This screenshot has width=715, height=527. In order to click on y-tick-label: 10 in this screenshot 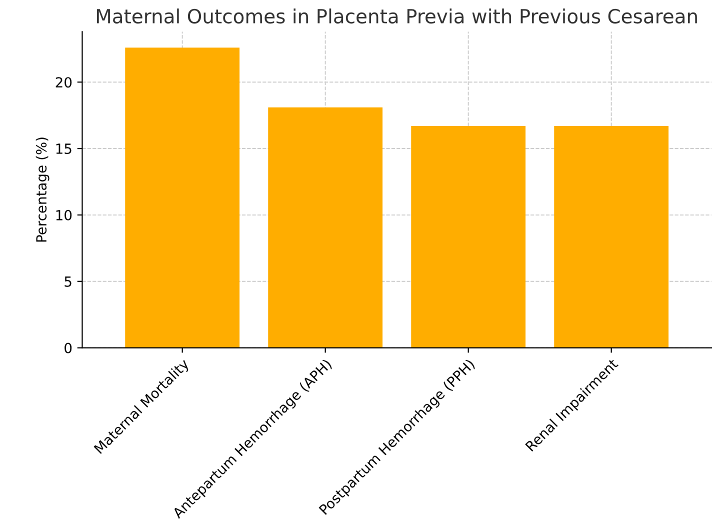, I will do `click(64, 215)`.